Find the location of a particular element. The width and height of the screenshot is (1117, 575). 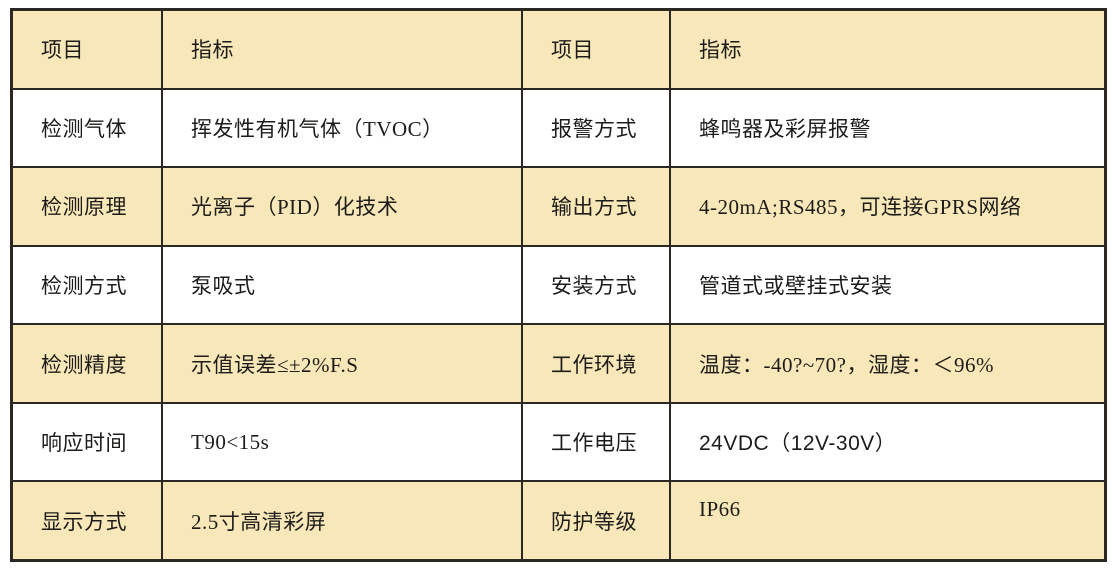

row-label-cell: 检测气体 is located at coordinates (87, 128).